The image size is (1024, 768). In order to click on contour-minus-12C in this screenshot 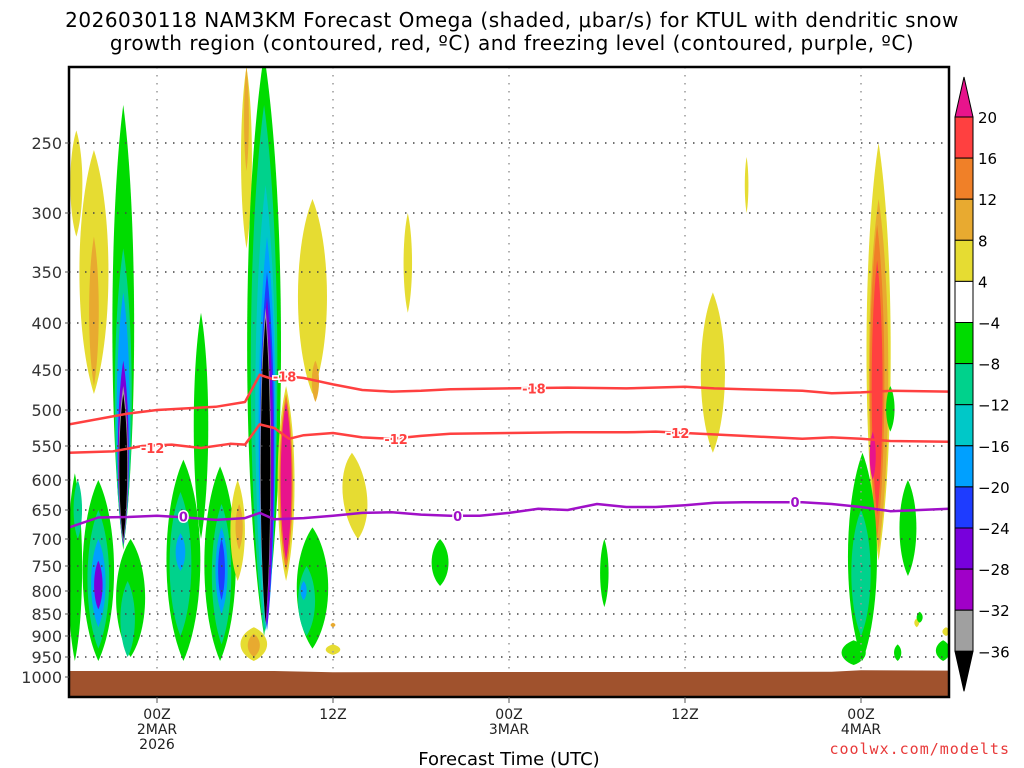, I will do `click(509, 439)`.